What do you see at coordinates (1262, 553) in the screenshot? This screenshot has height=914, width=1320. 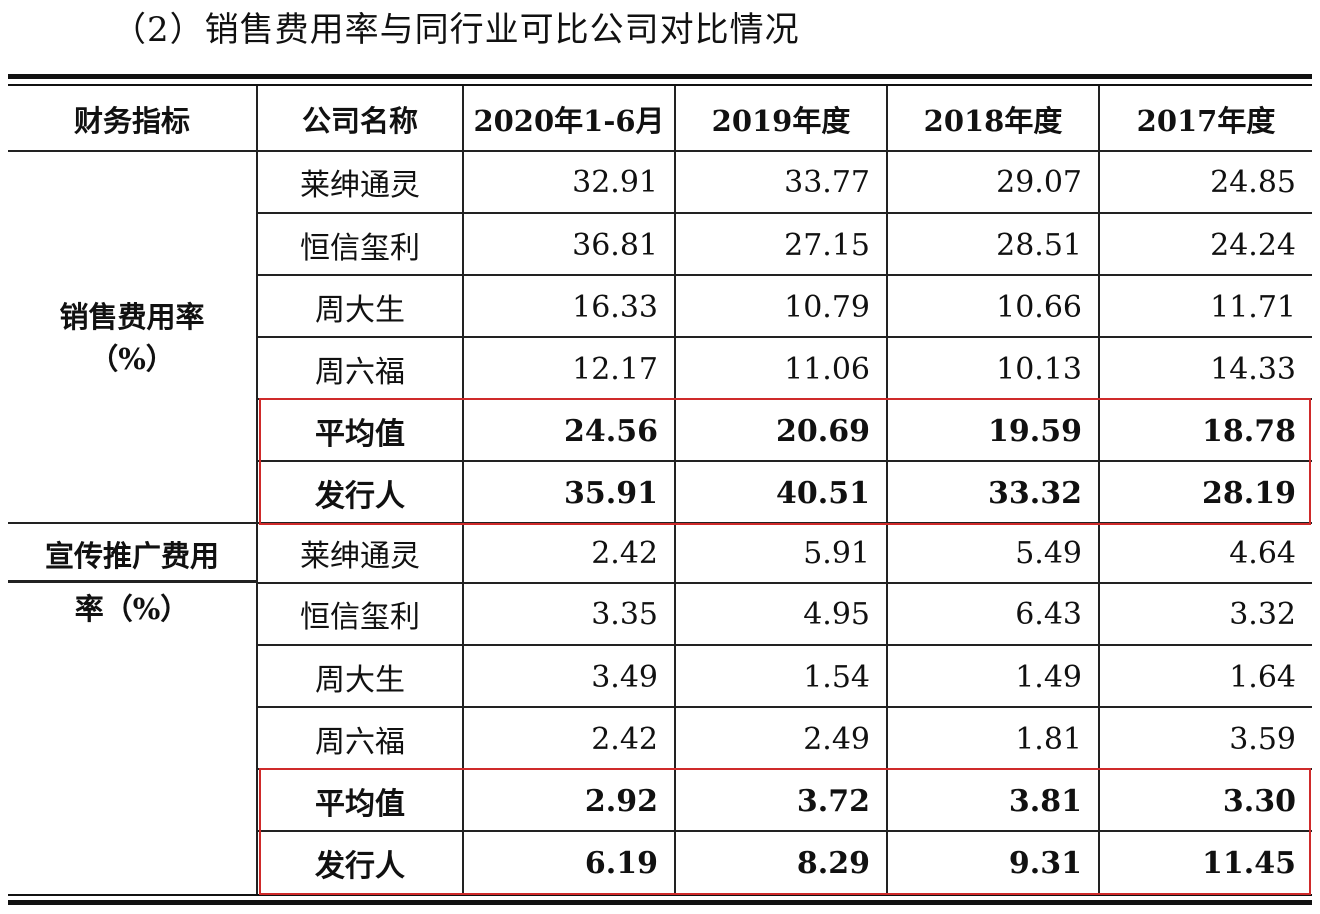 I see `value-2017: 4.64` at bounding box center [1262, 553].